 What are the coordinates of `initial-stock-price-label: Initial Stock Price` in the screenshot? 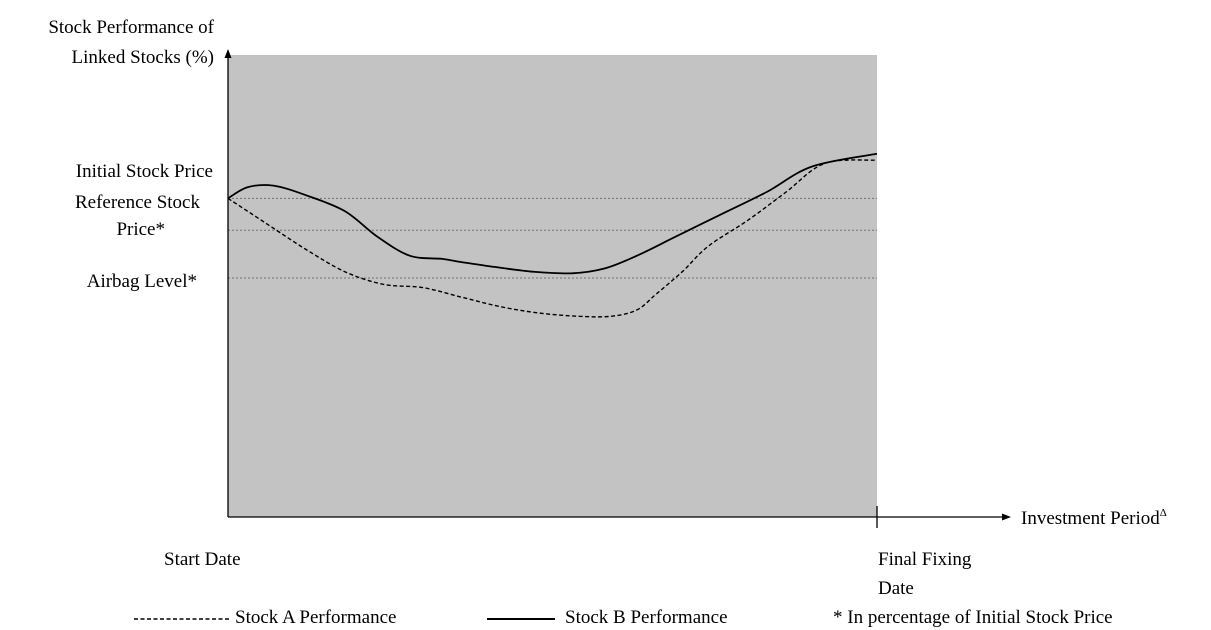 It's located at (144, 171).